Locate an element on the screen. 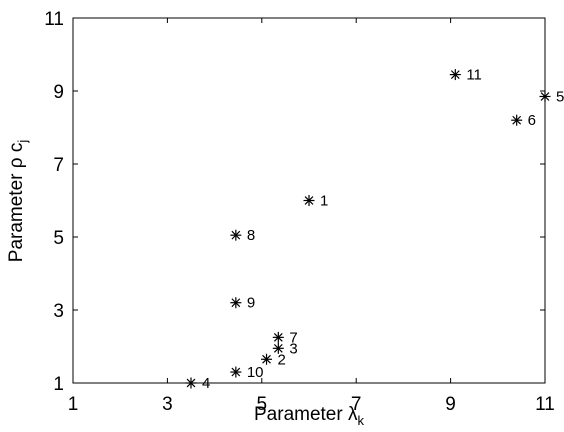 This screenshot has width=564, height=432. point-label: 4 is located at coordinates (206, 383).